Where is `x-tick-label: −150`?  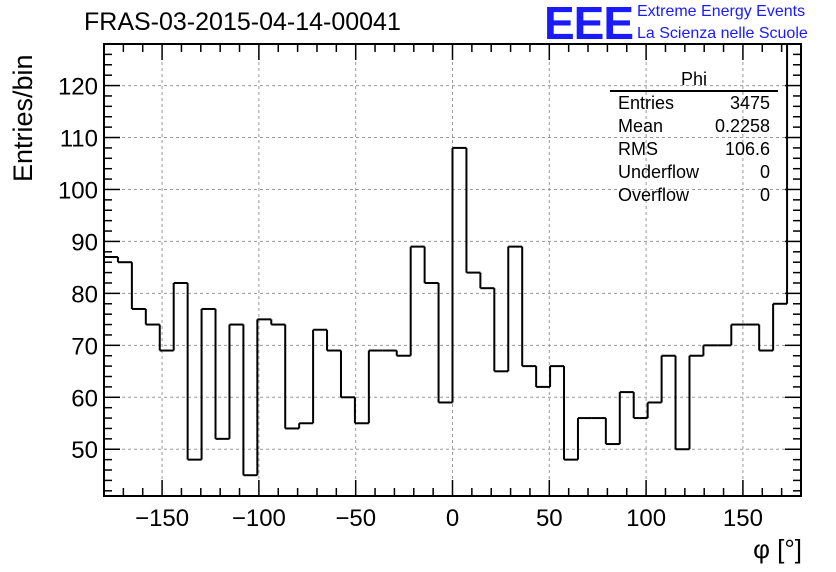 x-tick-label: −150 is located at coordinates (162, 518).